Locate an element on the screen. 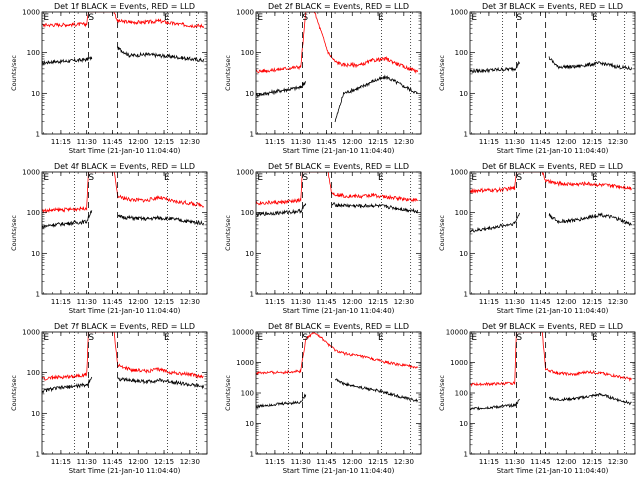  panel-title: Det 3f BLACK = Events, RED = LLD is located at coordinates (552, 6).